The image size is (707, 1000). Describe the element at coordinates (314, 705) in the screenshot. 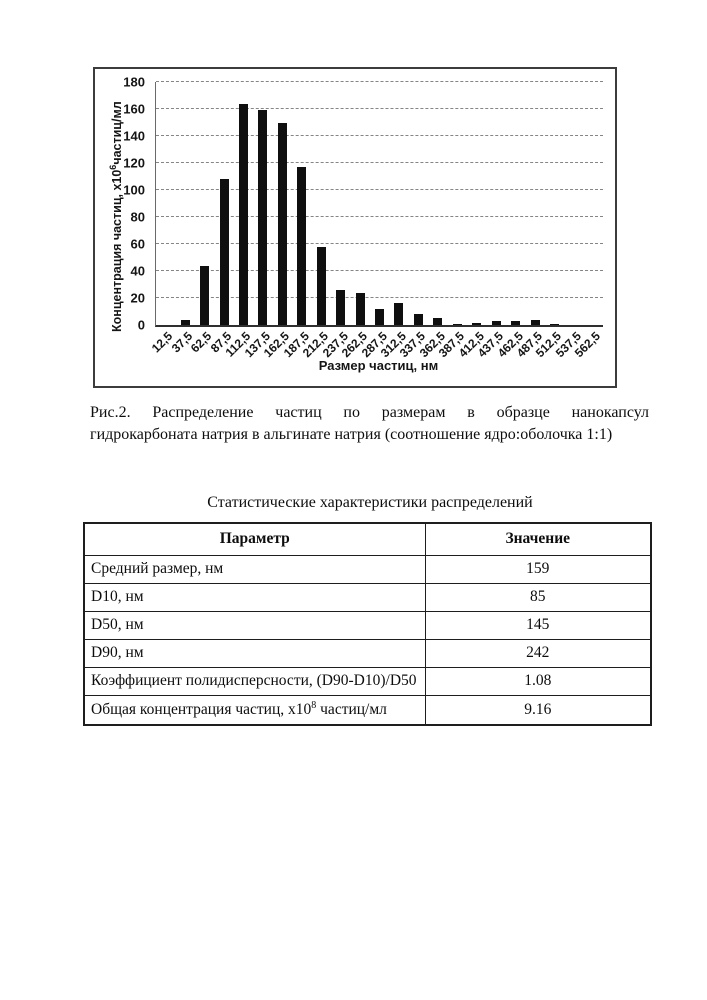

I see `param-superscript: 8` at that location.